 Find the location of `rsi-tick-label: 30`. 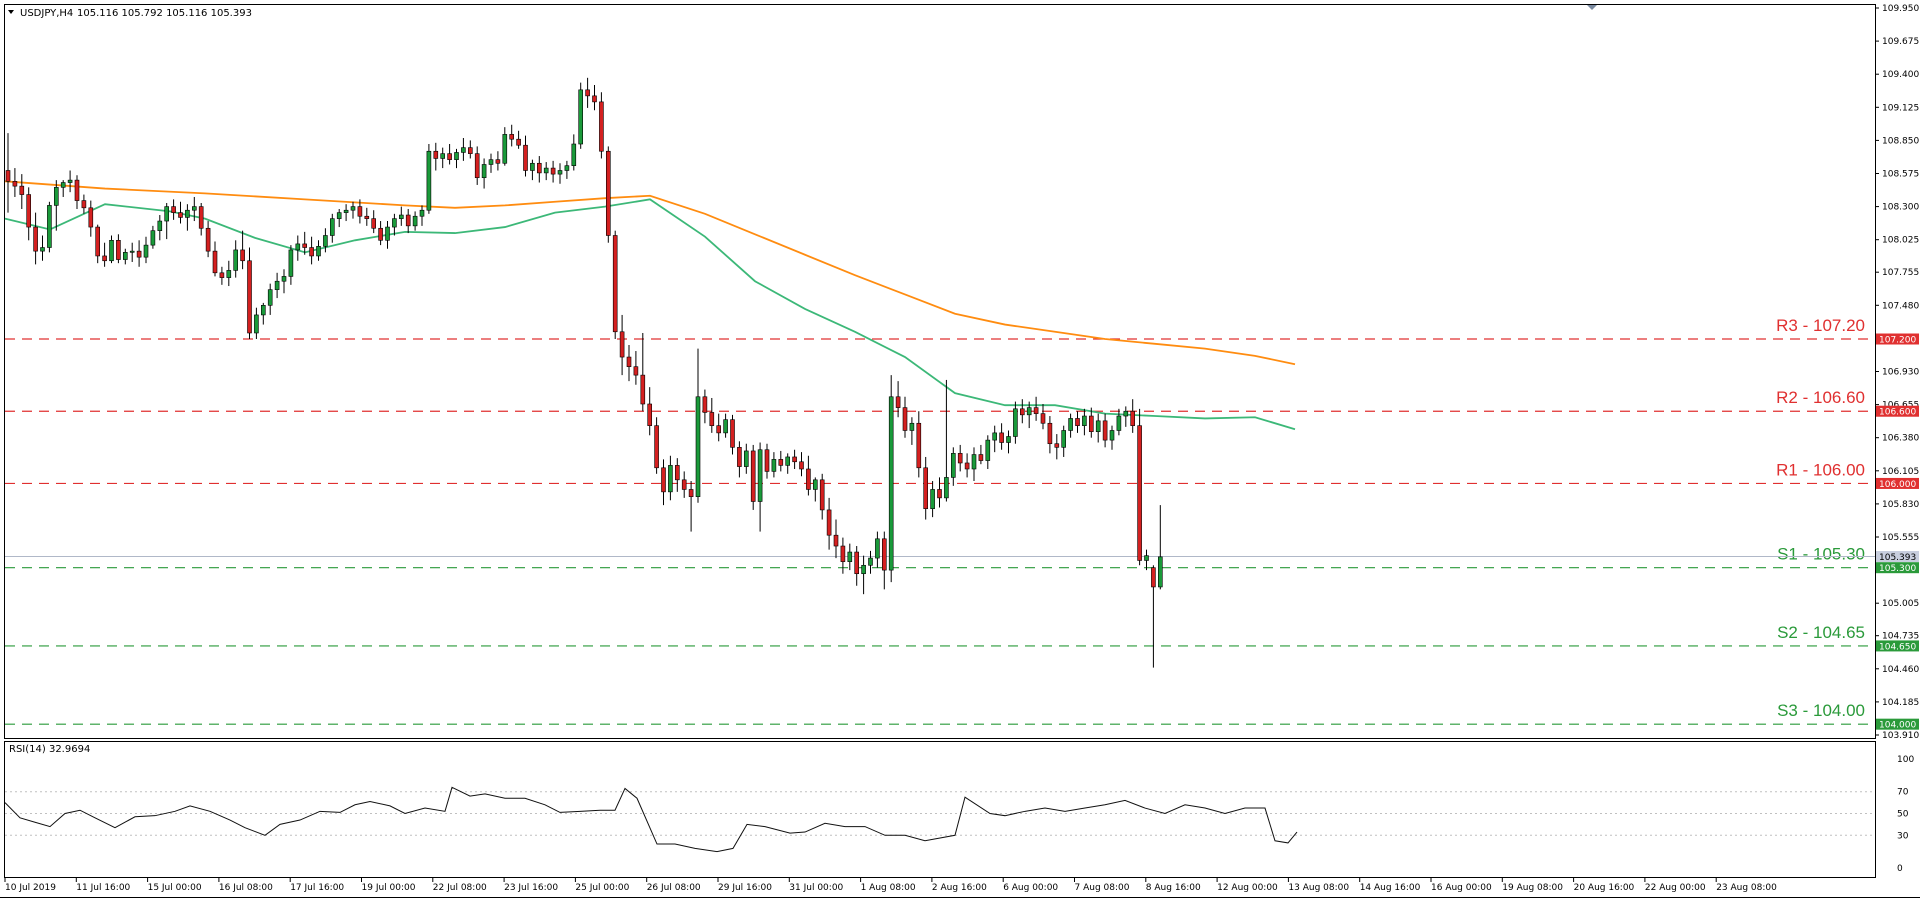

rsi-tick-label: 30 is located at coordinates (1903, 836).